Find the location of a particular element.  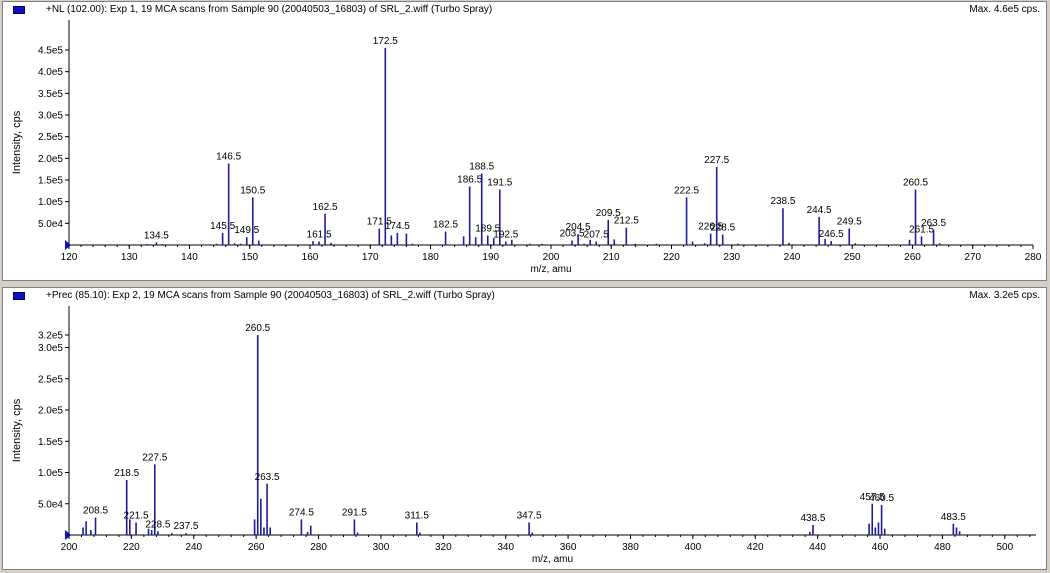

peak-label: 218.5 is located at coordinates (126, 473).